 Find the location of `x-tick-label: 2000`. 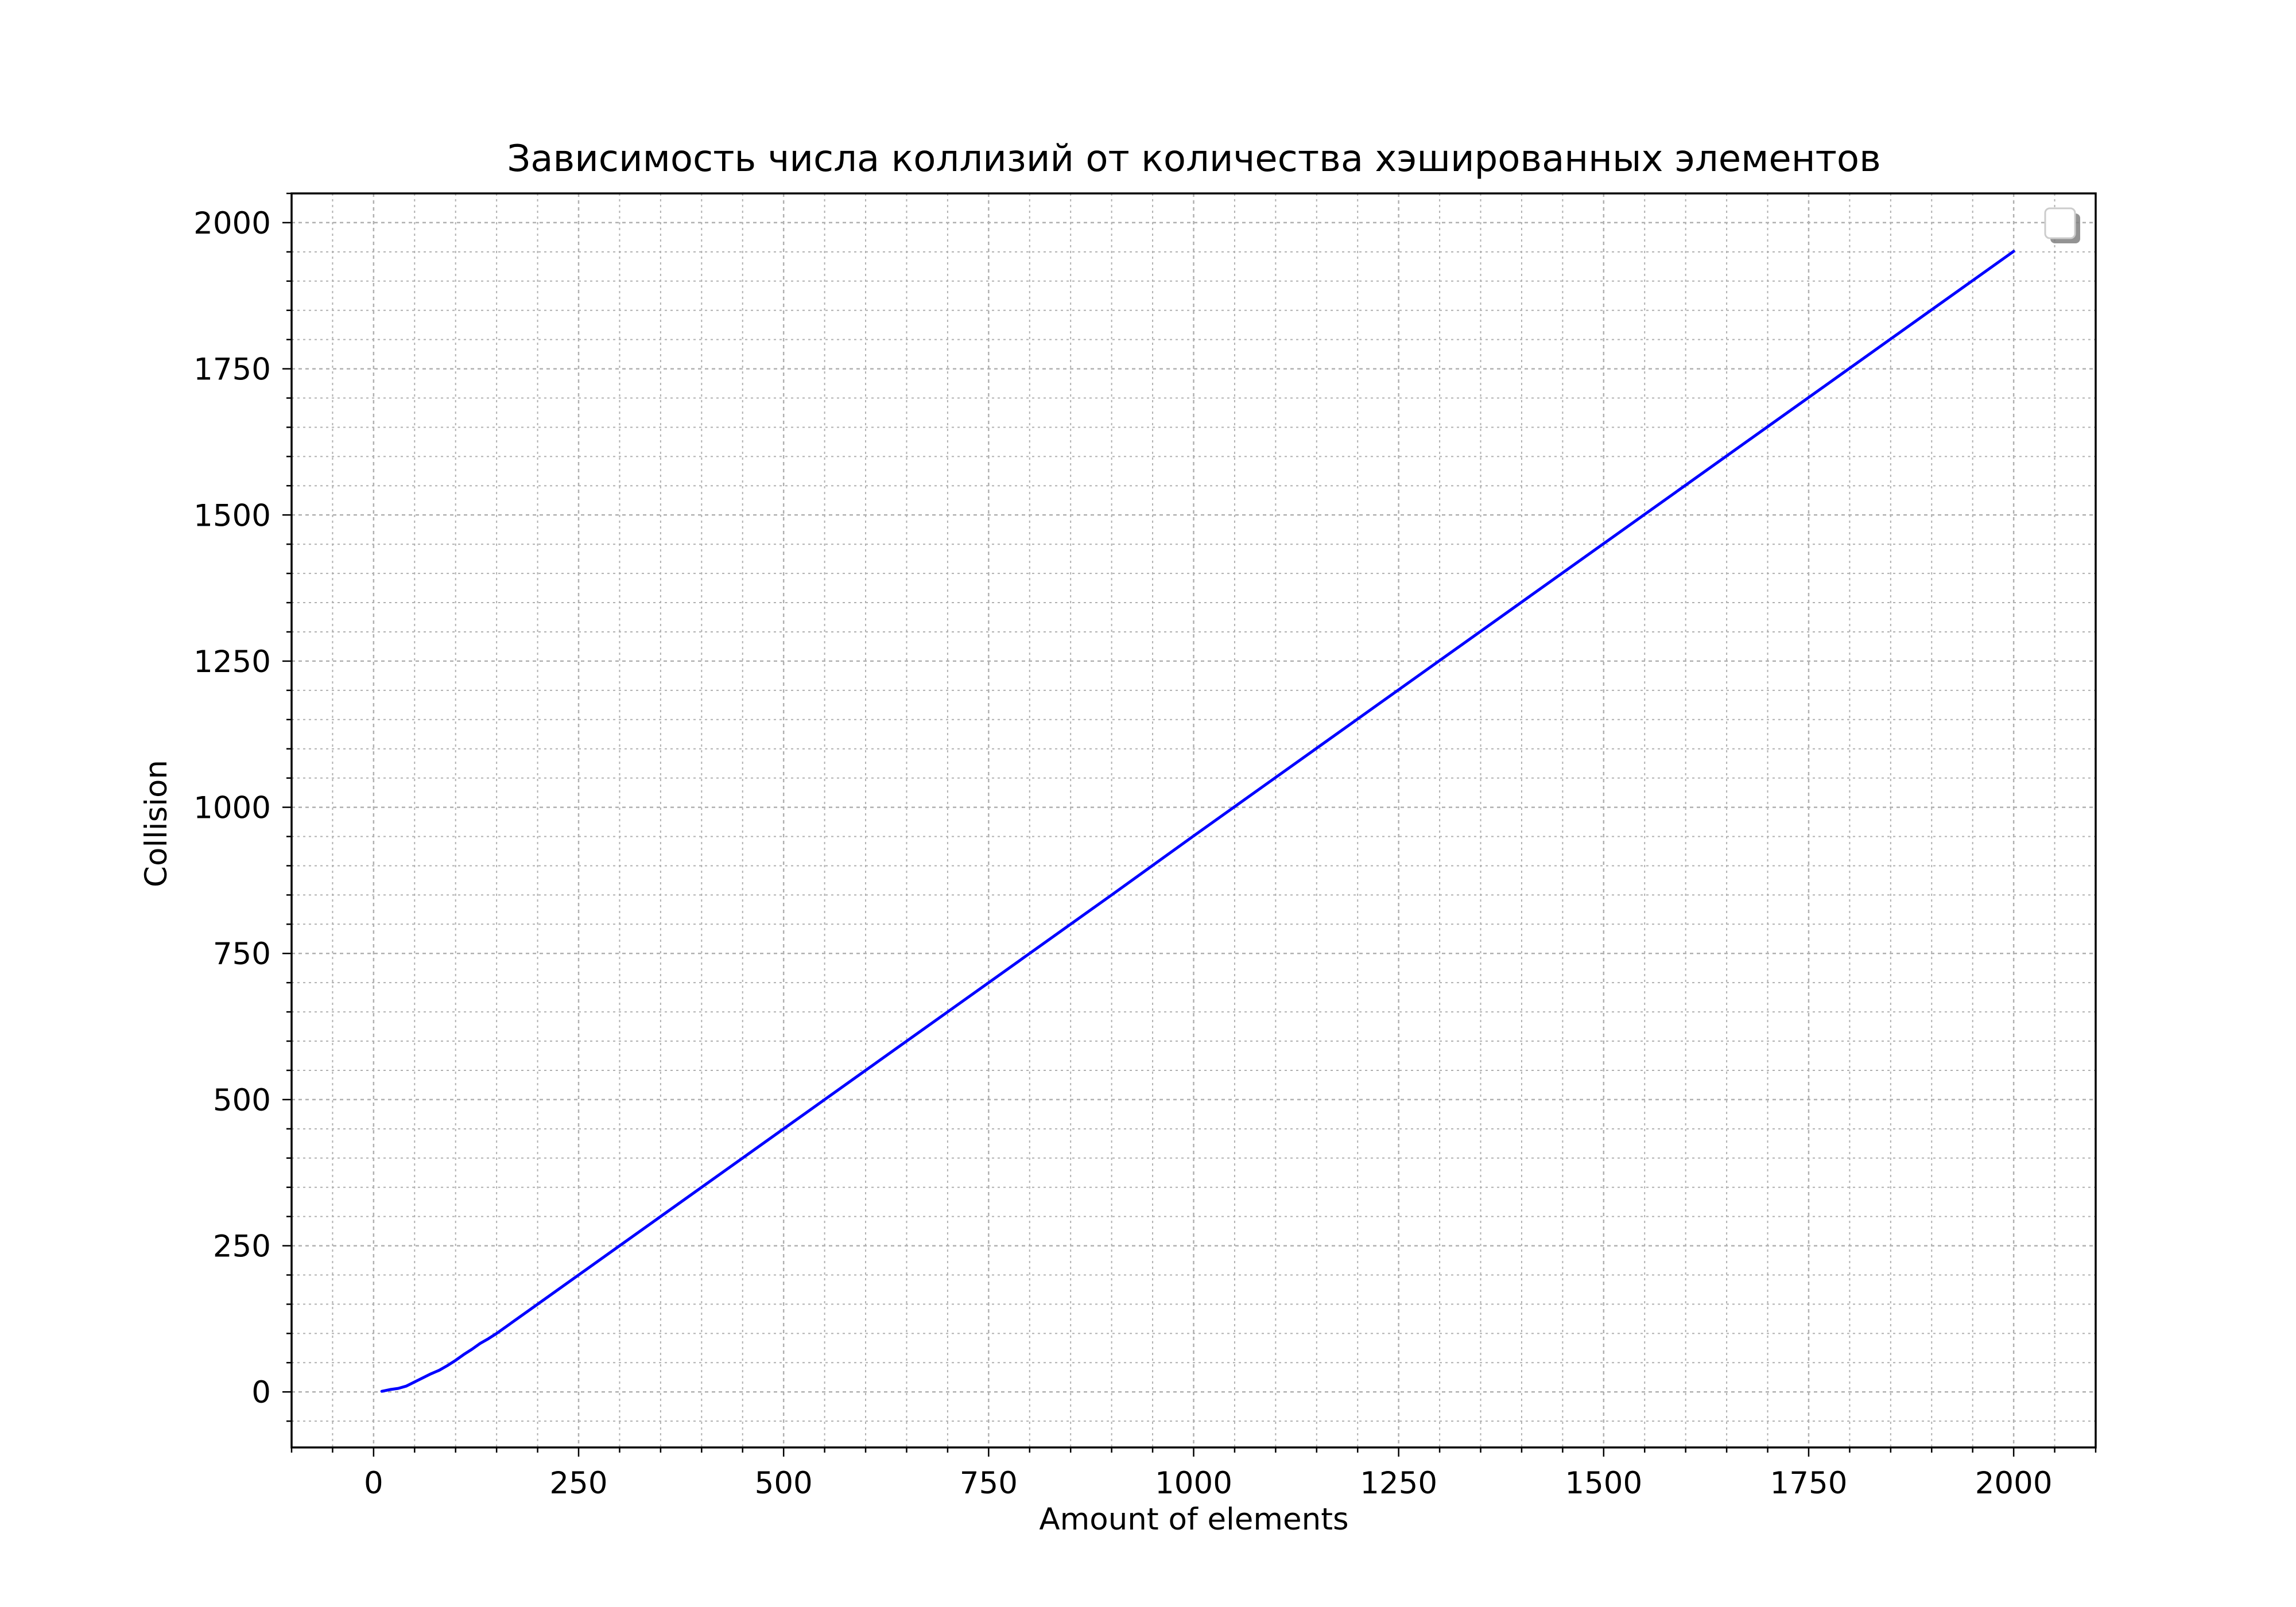

x-tick-label: 2000 is located at coordinates (2014, 1483).